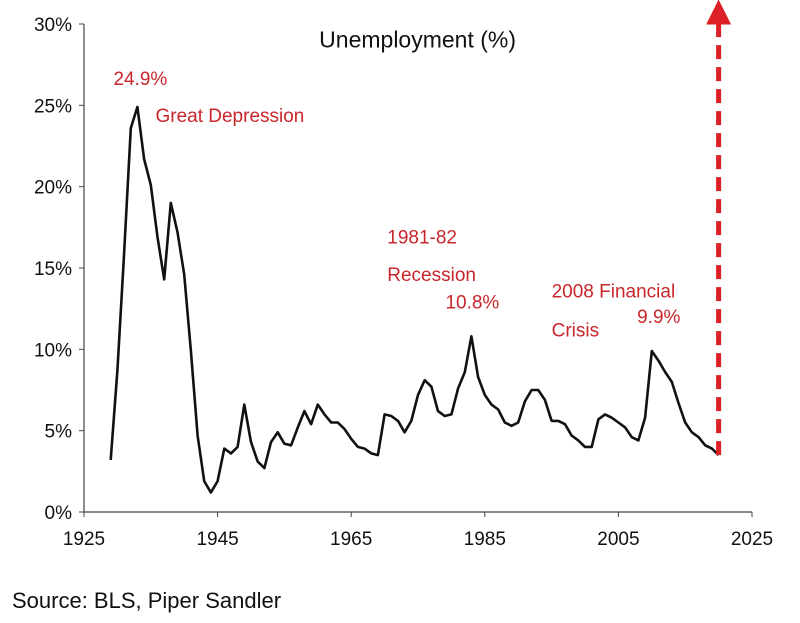 The image size is (800, 623). Describe the element at coordinates (59, 432) in the screenshot. I see `y-tick-label: 5%` at that location.